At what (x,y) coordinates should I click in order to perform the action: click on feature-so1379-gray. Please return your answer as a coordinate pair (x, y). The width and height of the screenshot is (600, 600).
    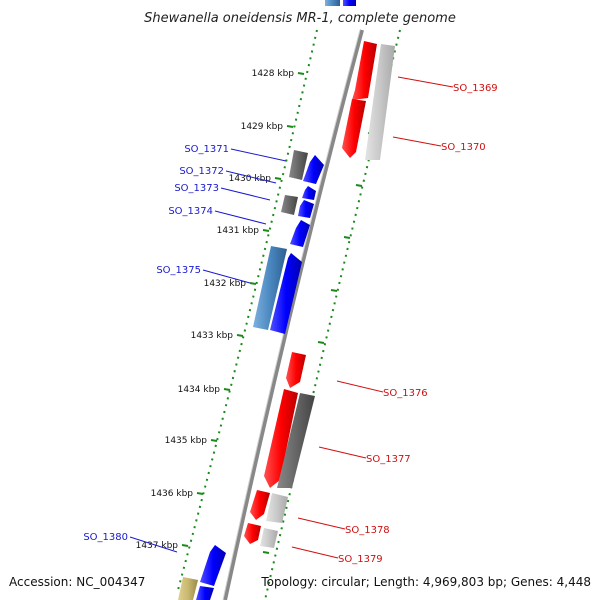
    Looking at the image, I should click on (269, 538).